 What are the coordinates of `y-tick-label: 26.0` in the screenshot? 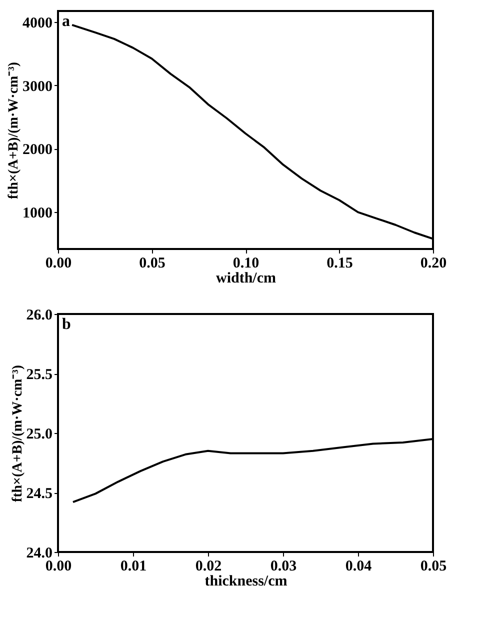 It's located at (39, 316).